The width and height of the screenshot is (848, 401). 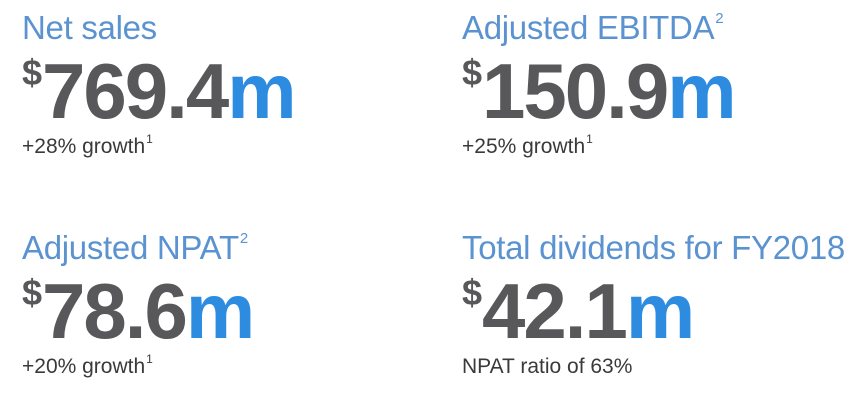 I want to click on metric-number: 150.9, so click(x=575, y=91).